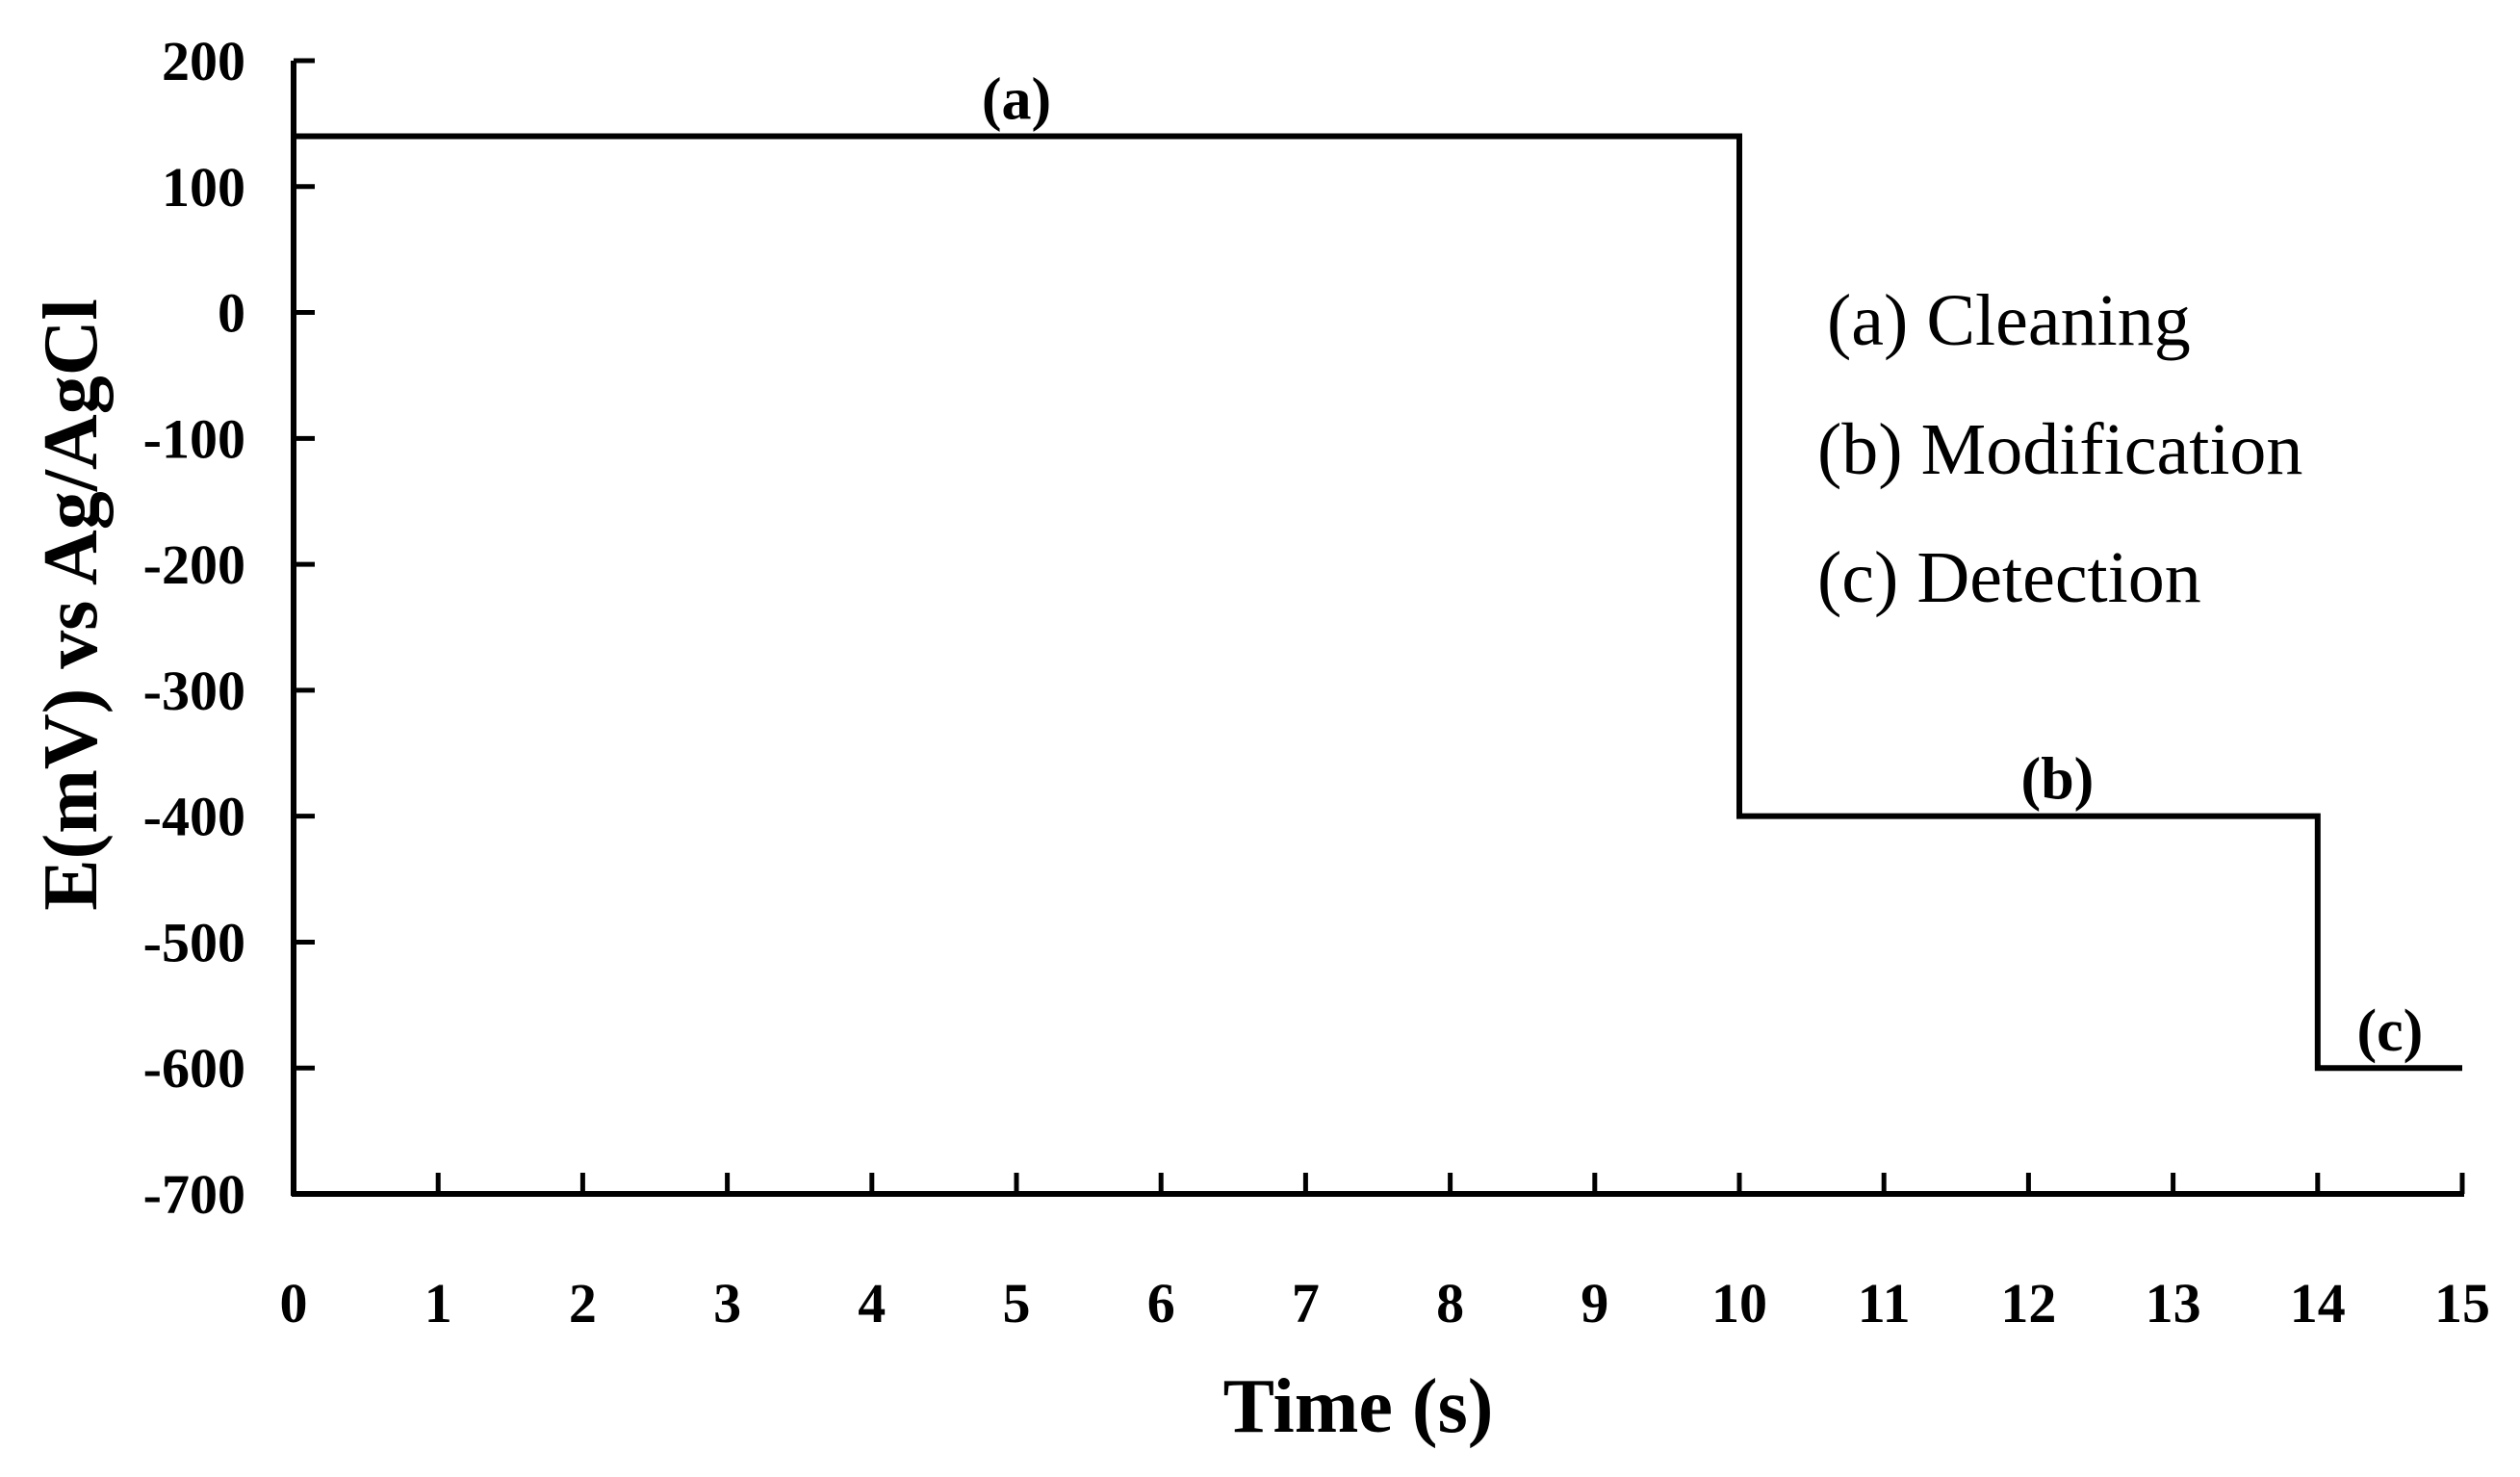 The image size is (2520, 1477). What do you see at coordinates (1450, 1303) in the screenshot?
I see `x-tick-label: 8` at bounding box center [1450, 1303].